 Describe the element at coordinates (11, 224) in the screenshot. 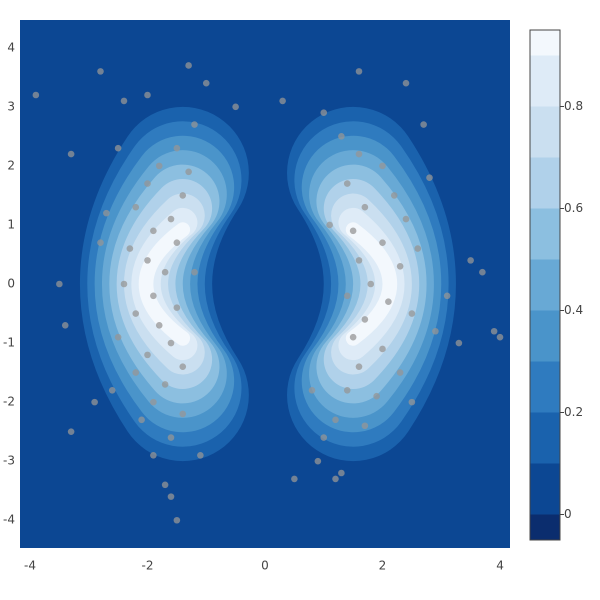

I see `y-tick-label: 1` at that location.